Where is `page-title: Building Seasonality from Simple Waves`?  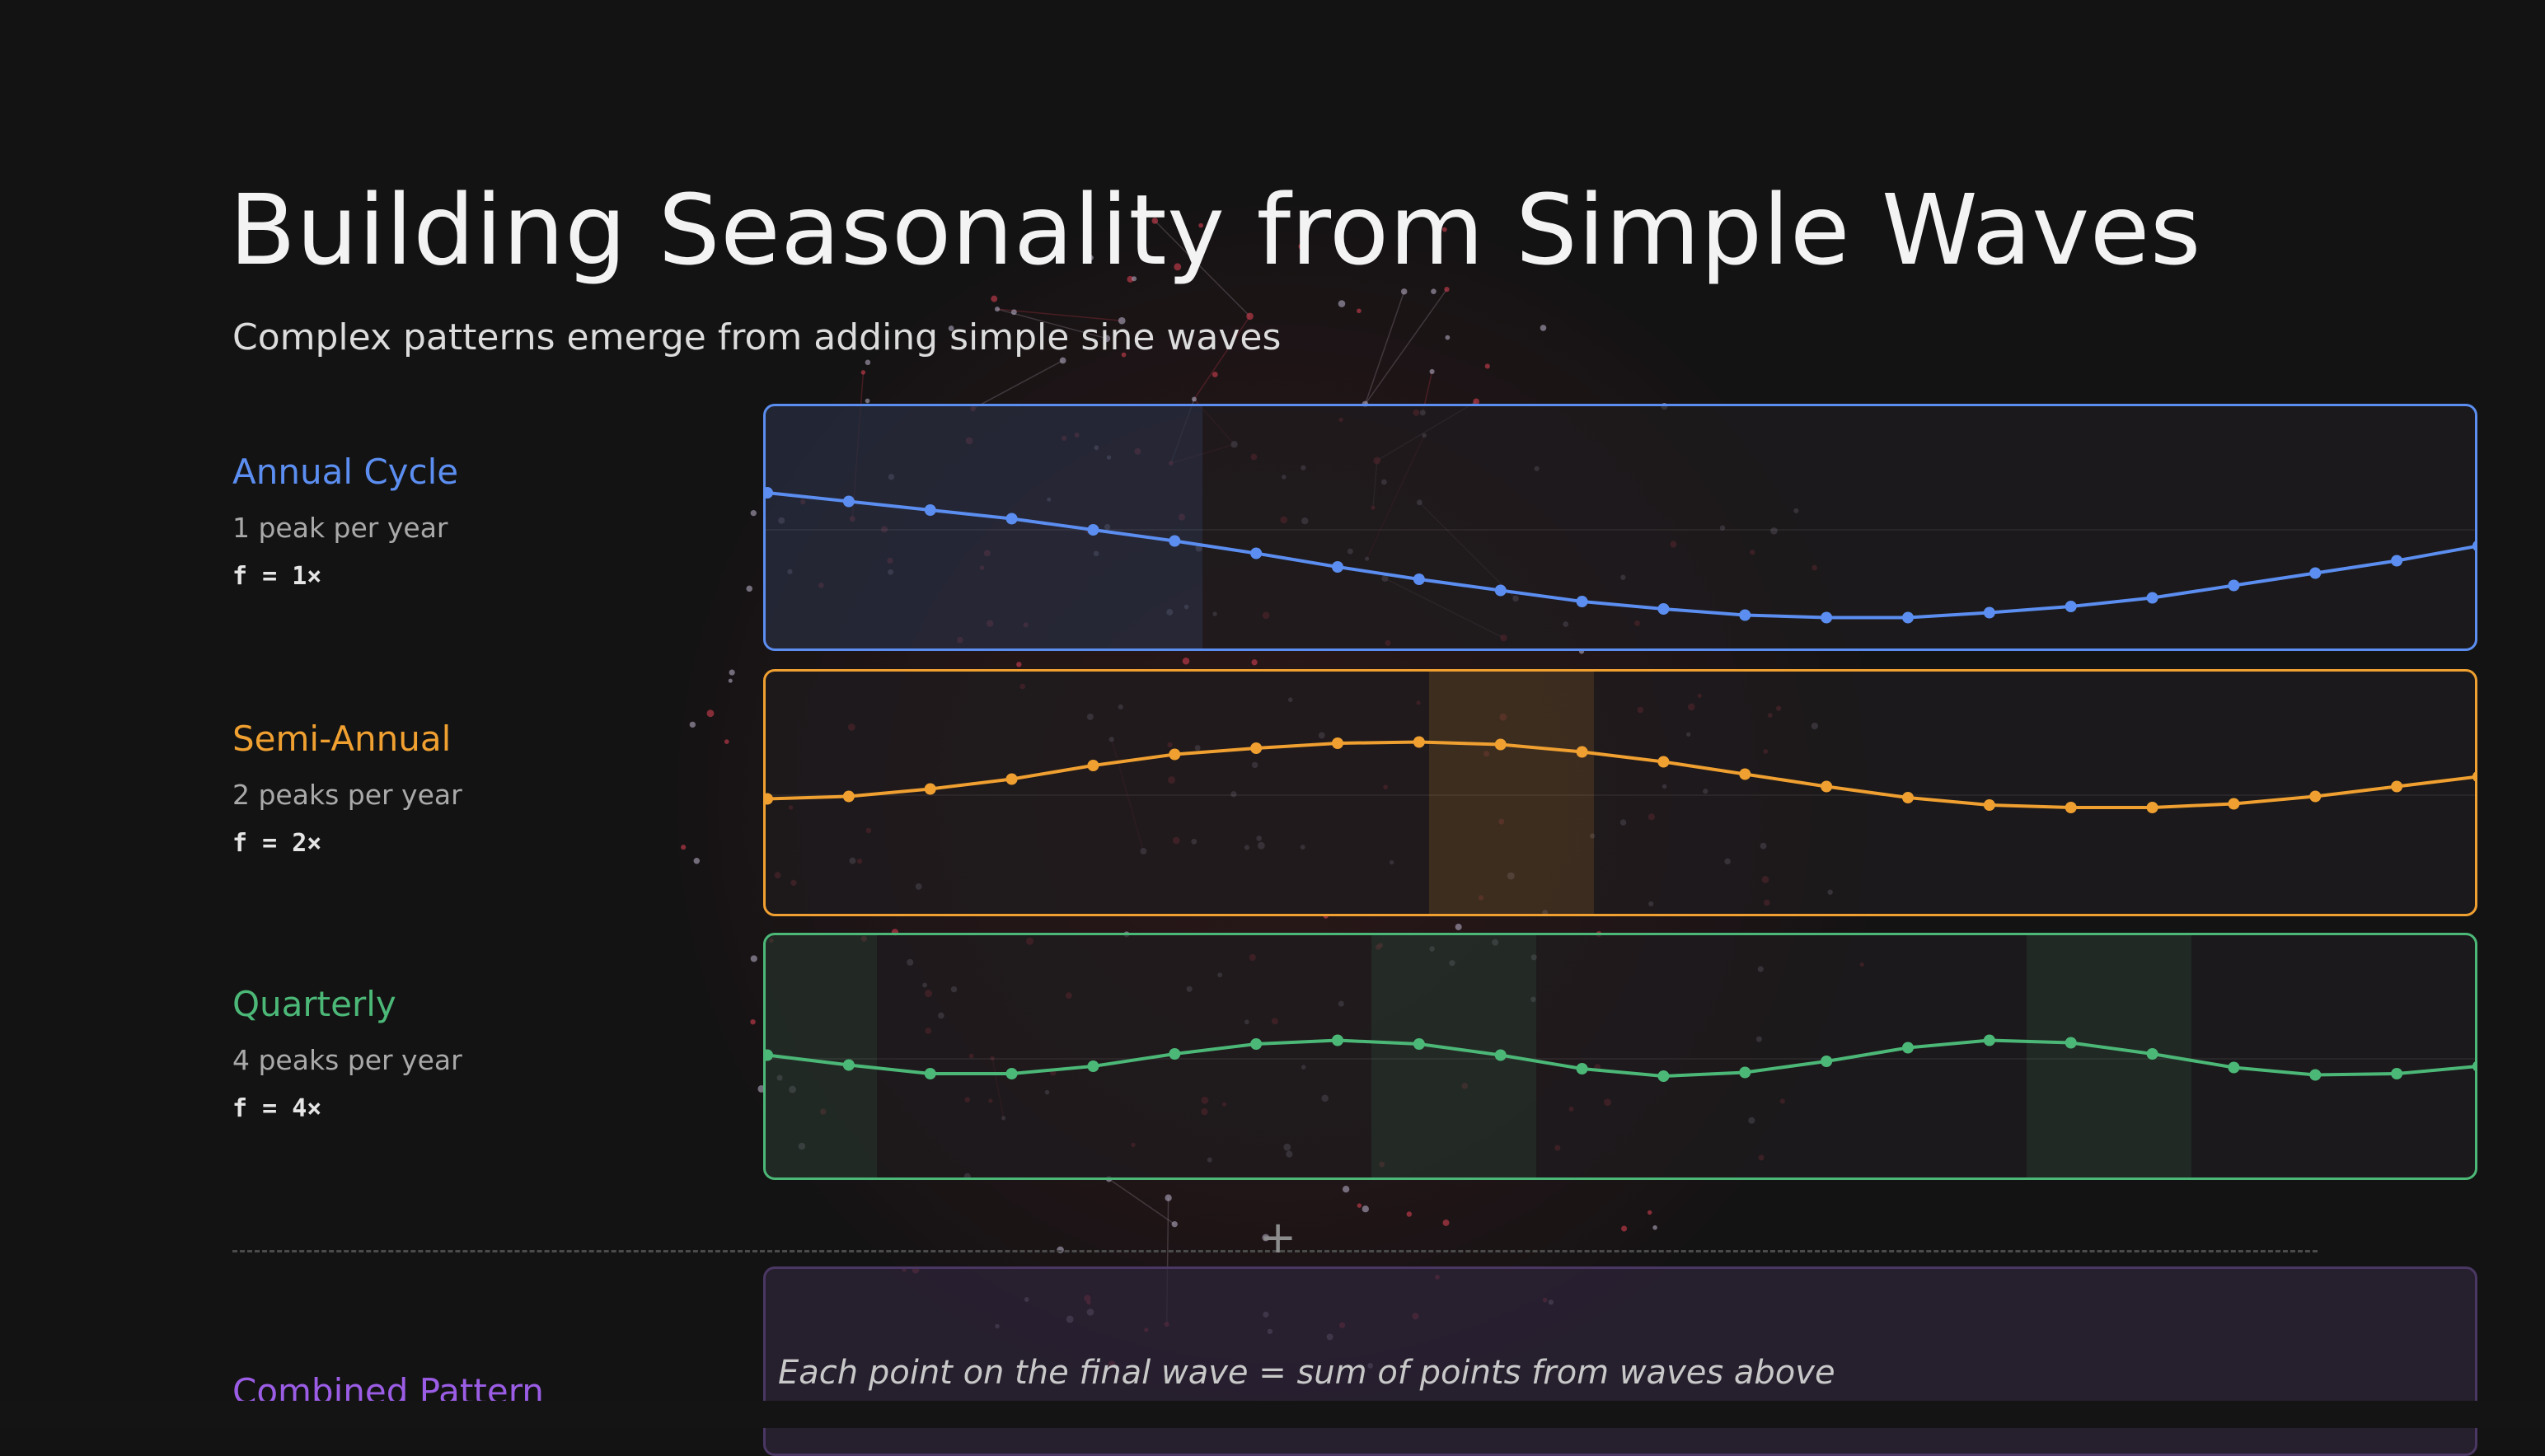 page-title: Building Seasonality from Simple Waves is located at coordinates (1215, 230).